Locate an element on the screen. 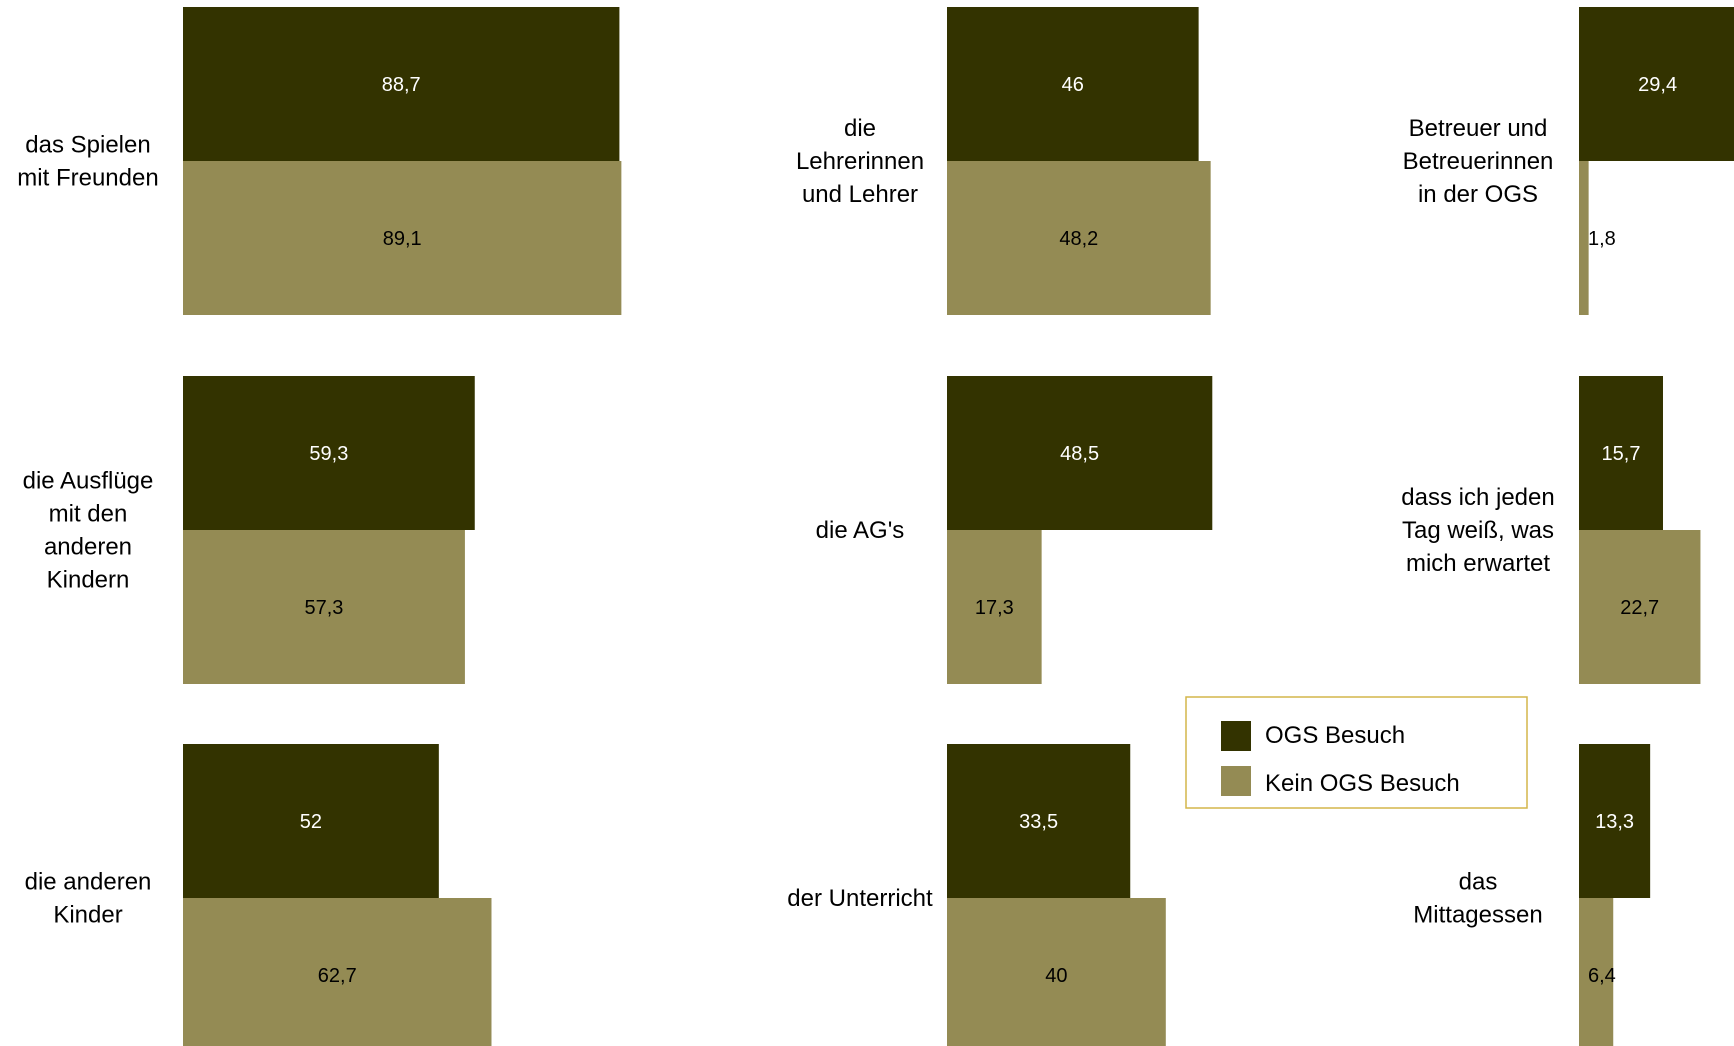 This screenshot has width=1734, height=1046. value-label-ogs-3: 52 is located at coordinates (311, 822).